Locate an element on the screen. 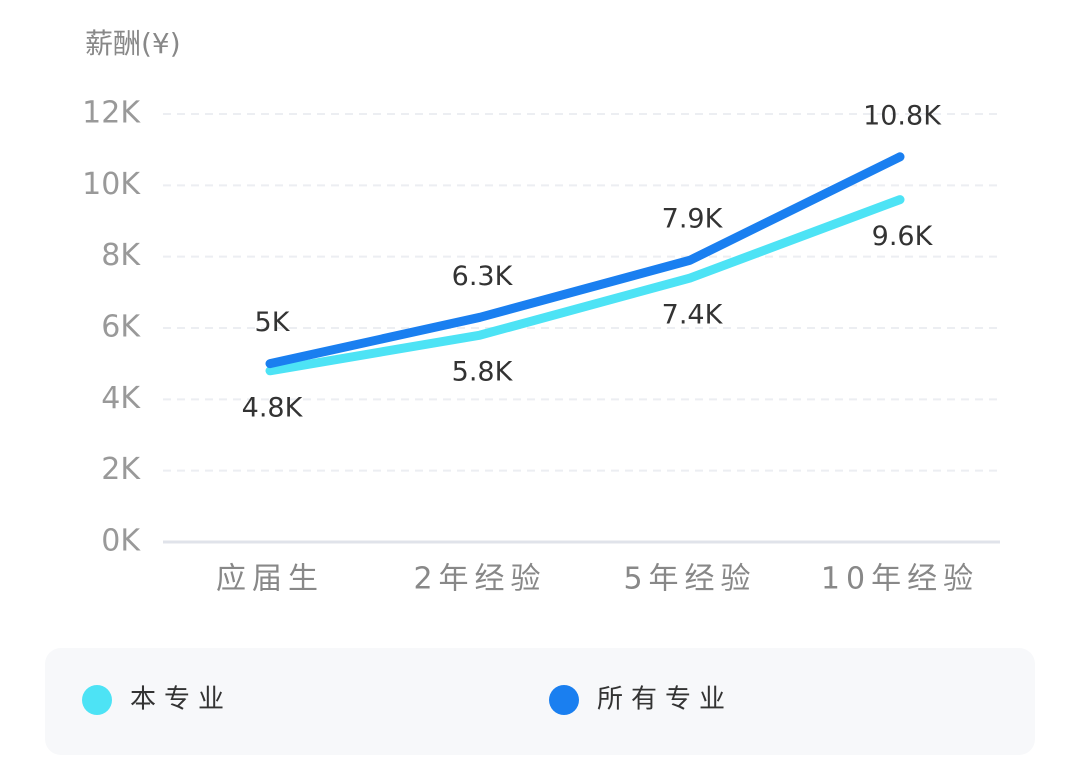 This screenshot has width=1080, height=784. series-line is located at coordinates (585, 285).